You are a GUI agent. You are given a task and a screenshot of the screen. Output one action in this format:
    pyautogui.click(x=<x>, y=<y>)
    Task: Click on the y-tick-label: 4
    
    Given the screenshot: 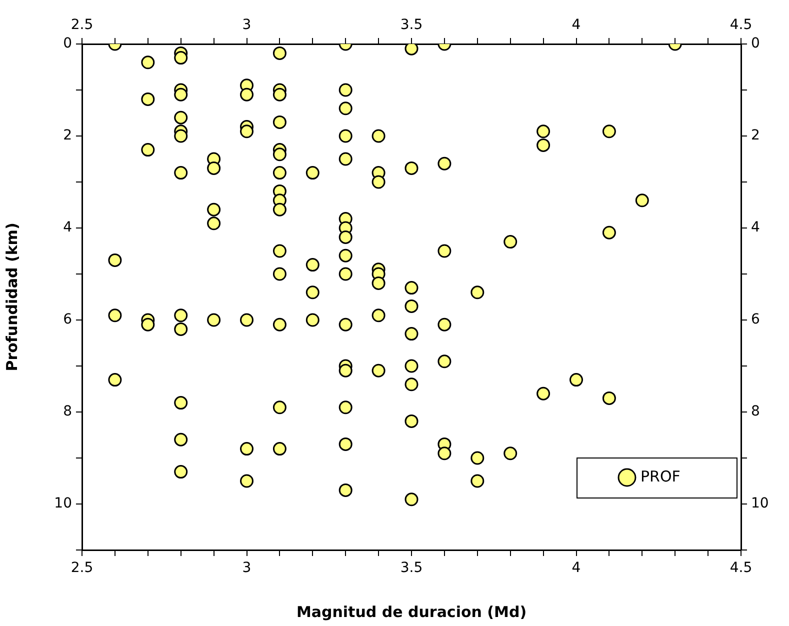 What is the action you would take?
    pyautogui.click(x=67, y=228)
    